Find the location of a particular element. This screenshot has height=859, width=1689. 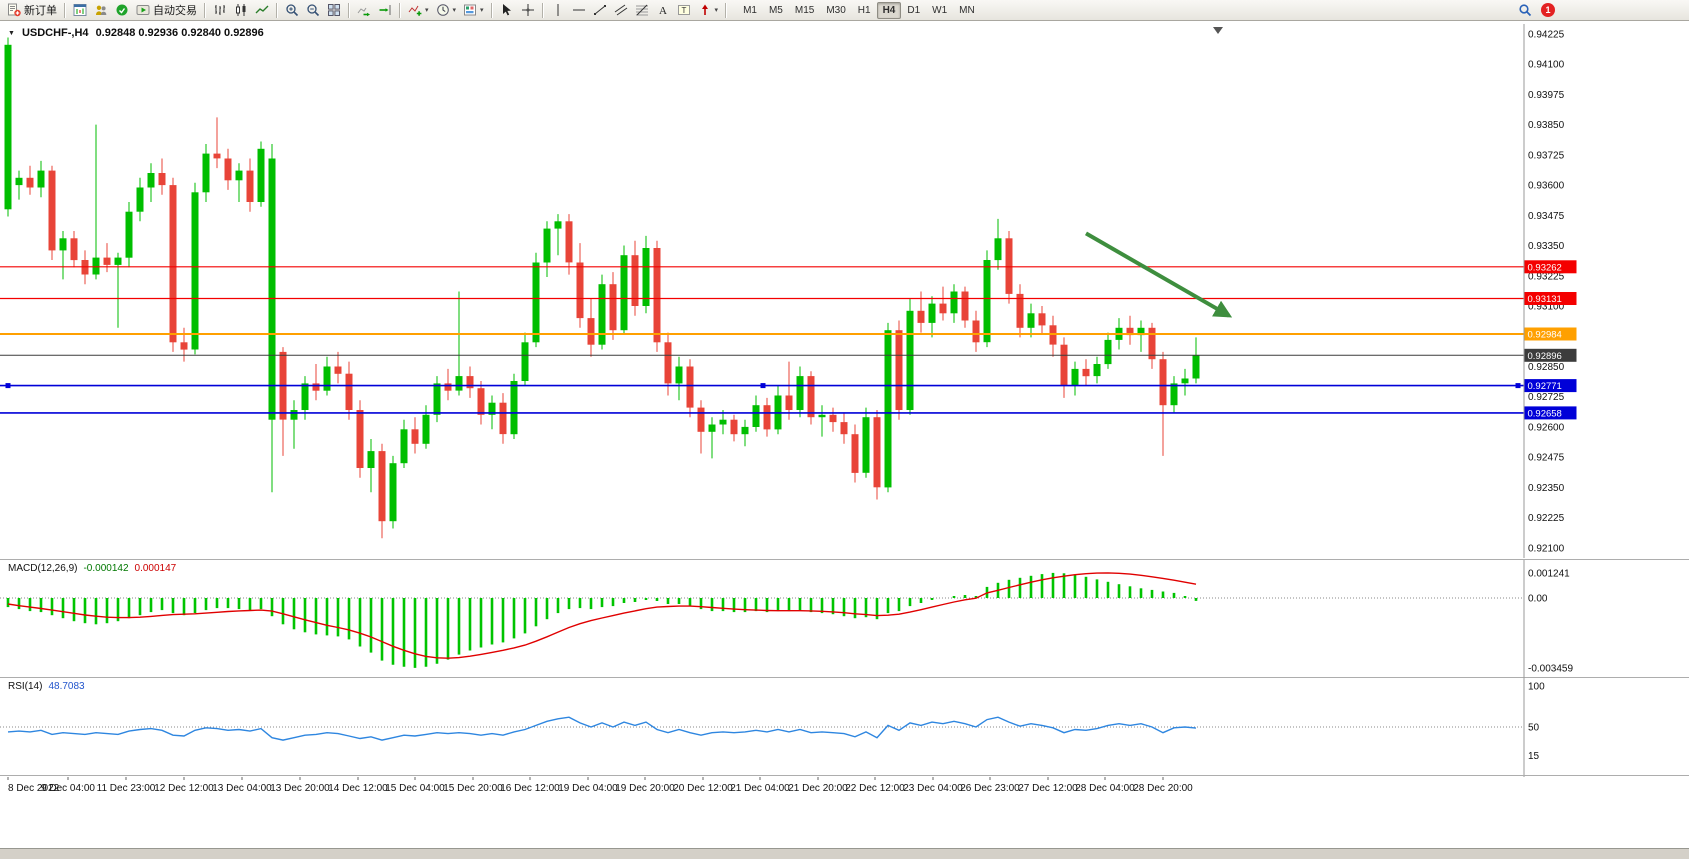

crosshair-icon is located at coordinates (528, 10).